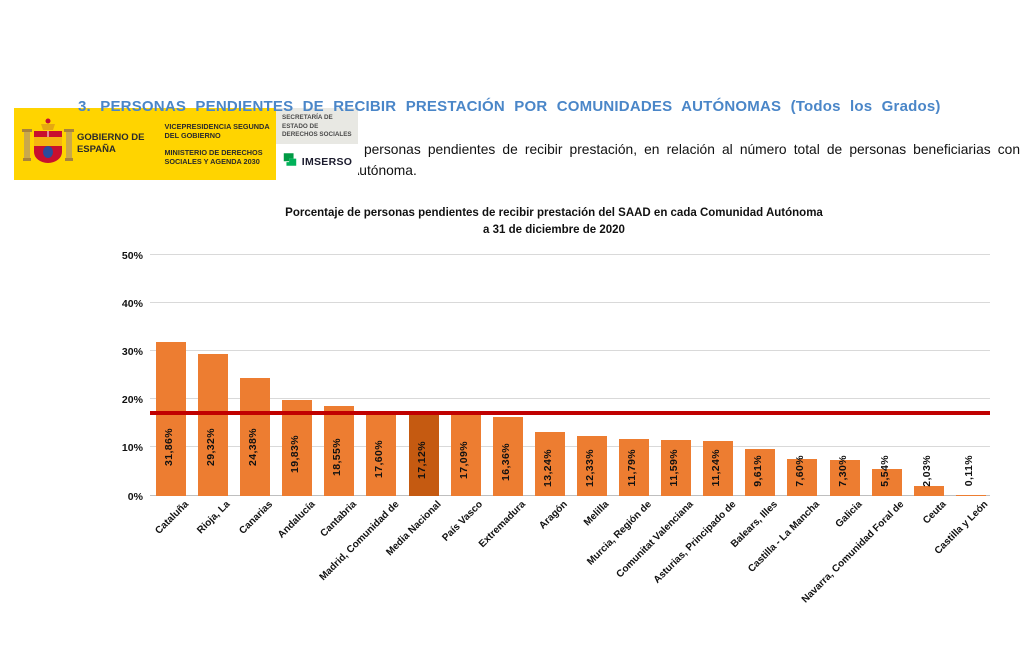 Image resolution: width=1028 pixels, height=645 pixels. What do you see at coordinates (379, 459) in the screenshot?
I see `bar-value-label: 17,60%` at bounding box center [379, 459].